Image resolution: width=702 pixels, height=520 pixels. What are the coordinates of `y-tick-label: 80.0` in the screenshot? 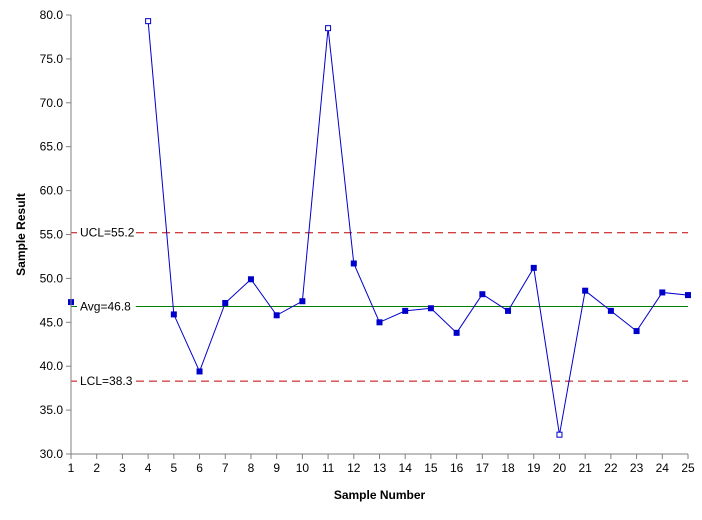 It's located at (52, 15).